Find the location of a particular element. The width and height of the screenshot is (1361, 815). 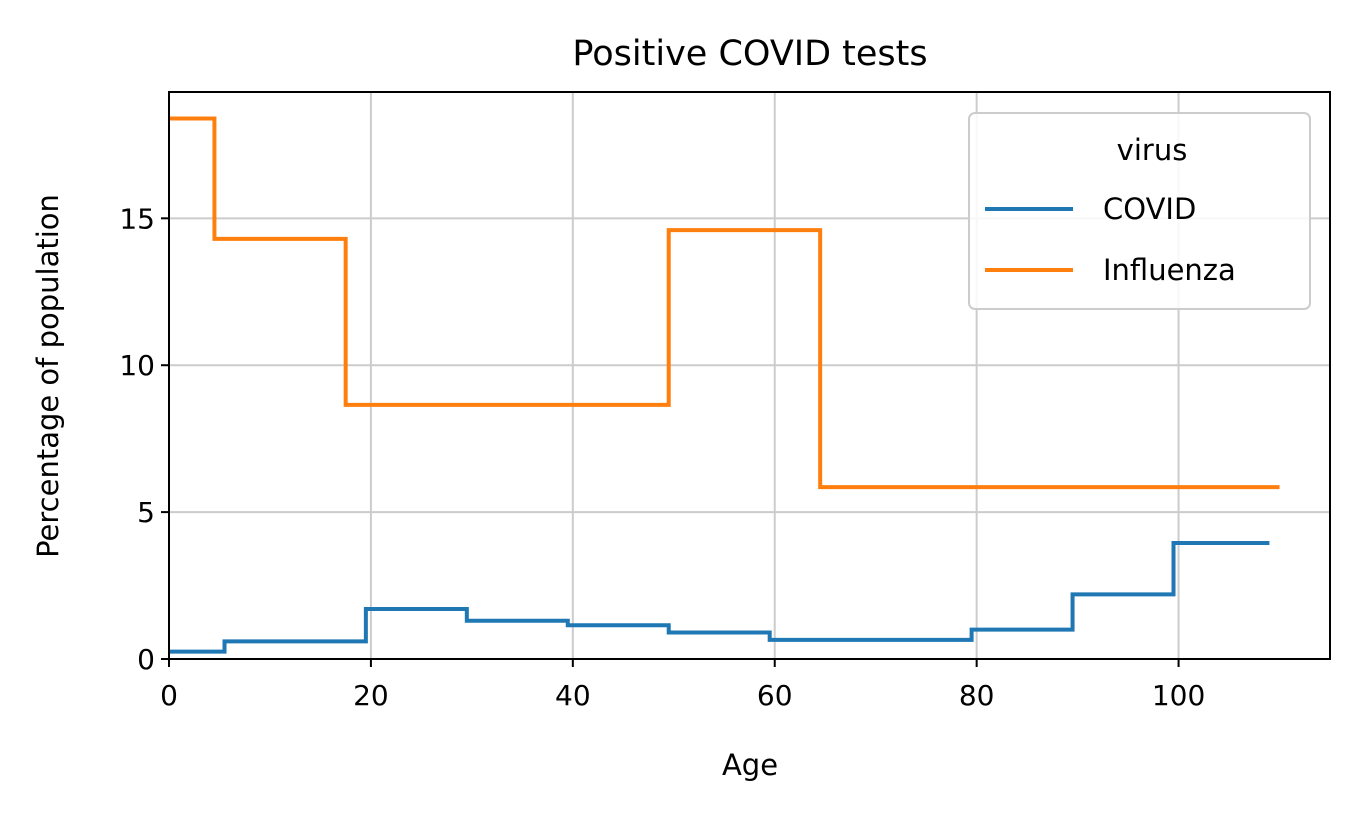

y-tick-label: 15 is located at coordinates (137, 218).